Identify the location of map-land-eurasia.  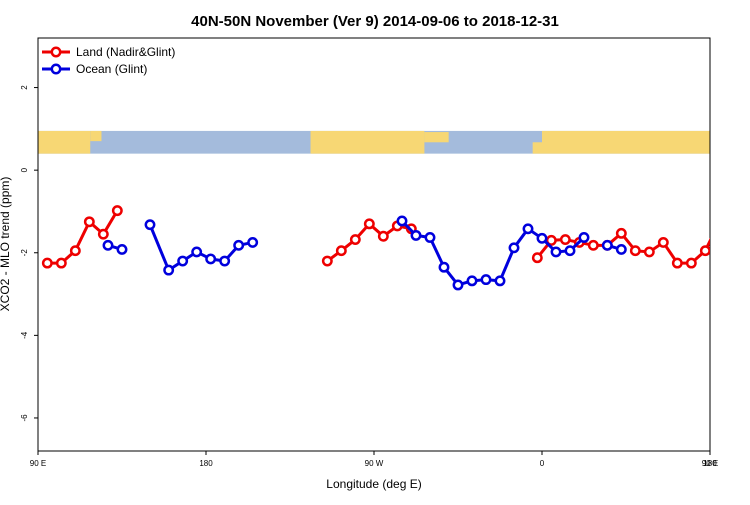
(626, 142).